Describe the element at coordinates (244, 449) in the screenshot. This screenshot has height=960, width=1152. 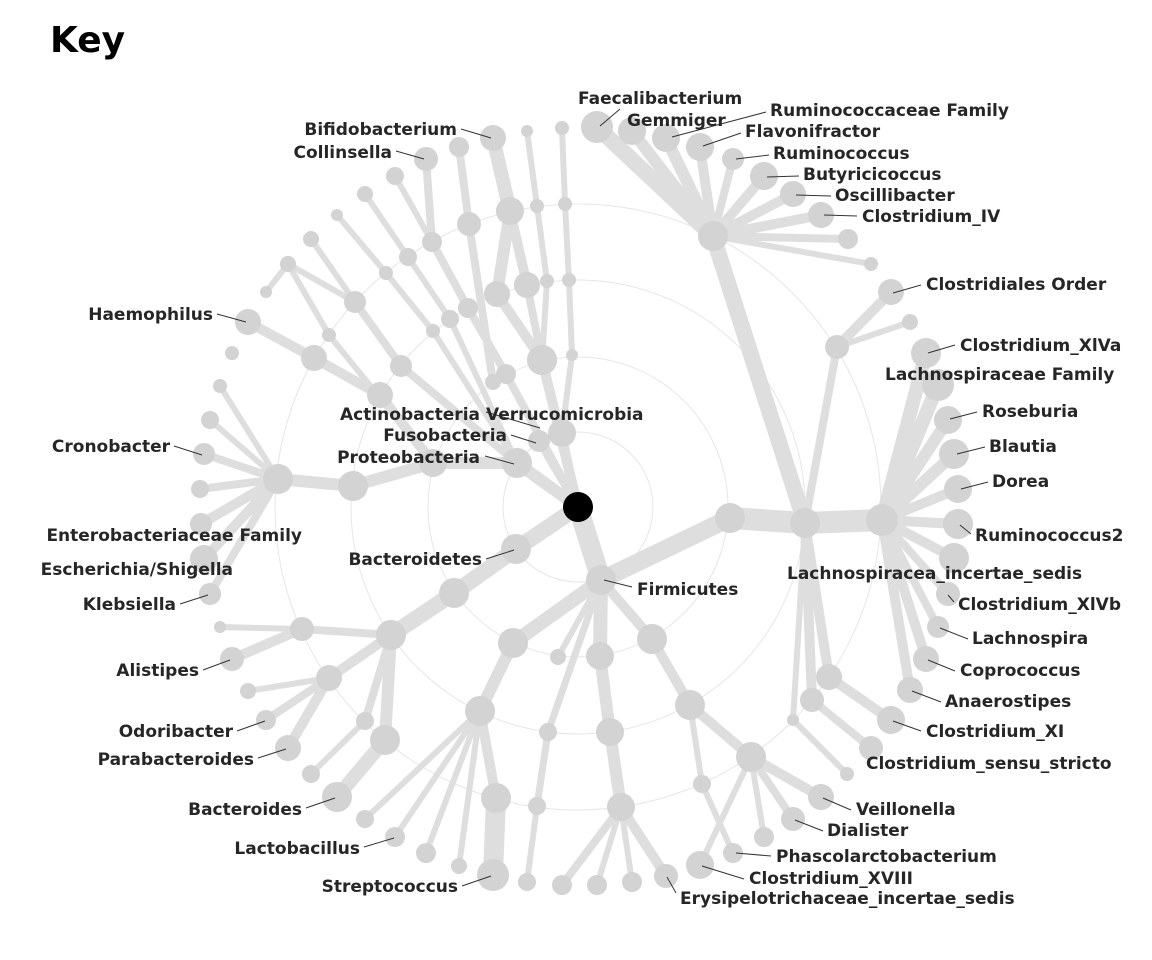
I see `branch-p_ent_f-p_x1` at that location.